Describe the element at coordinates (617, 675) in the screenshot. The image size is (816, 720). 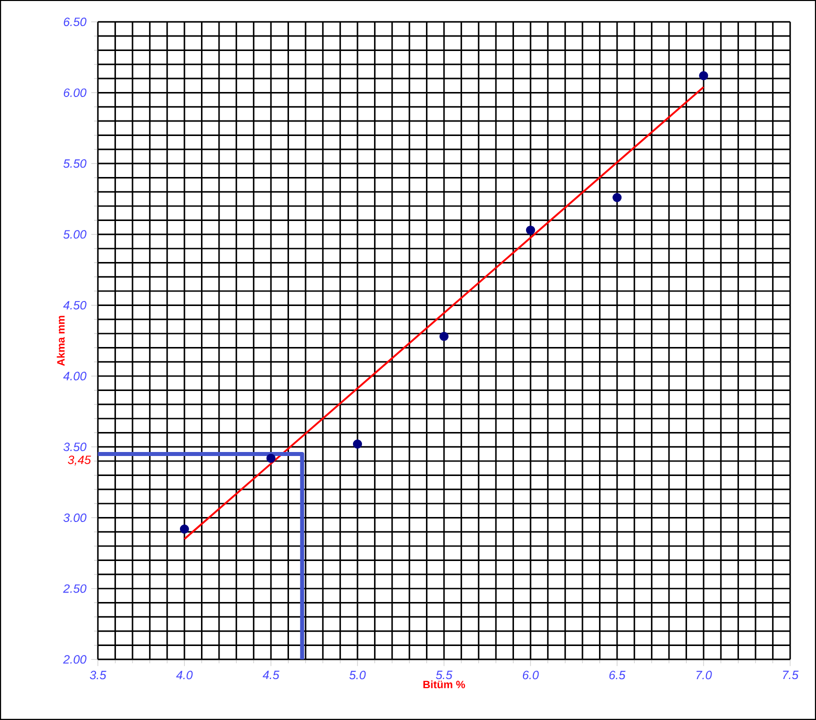
I see `x-tick-label: 6.5` at that location.